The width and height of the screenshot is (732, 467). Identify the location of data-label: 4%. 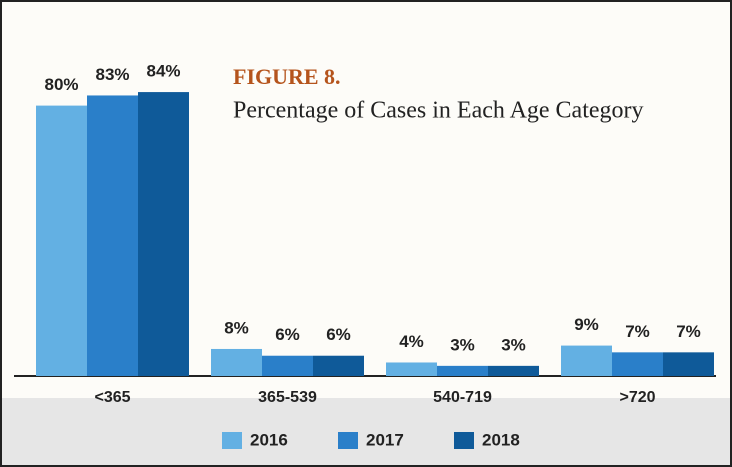
(411, 341).